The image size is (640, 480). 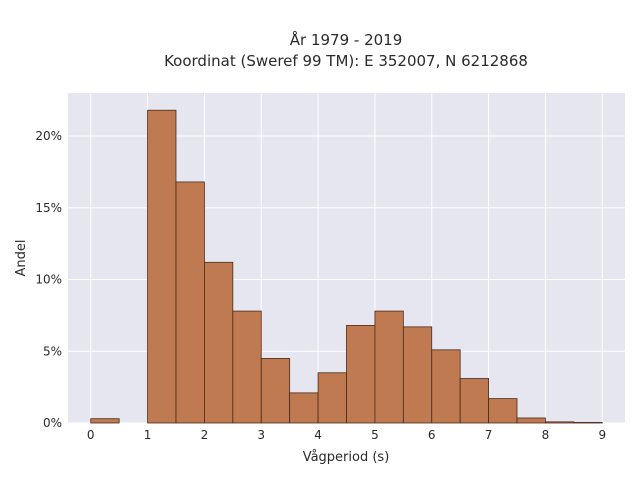 I want to click on x-tick-label: 3, so click(x=261, y=435).